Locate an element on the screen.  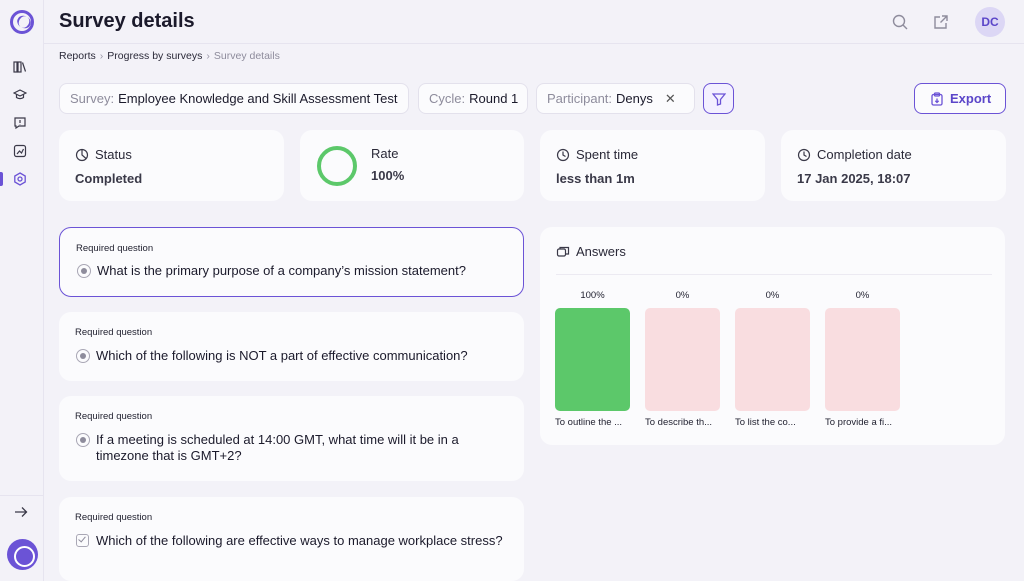
rate-value: 100% is located at coordinates (388, 175).